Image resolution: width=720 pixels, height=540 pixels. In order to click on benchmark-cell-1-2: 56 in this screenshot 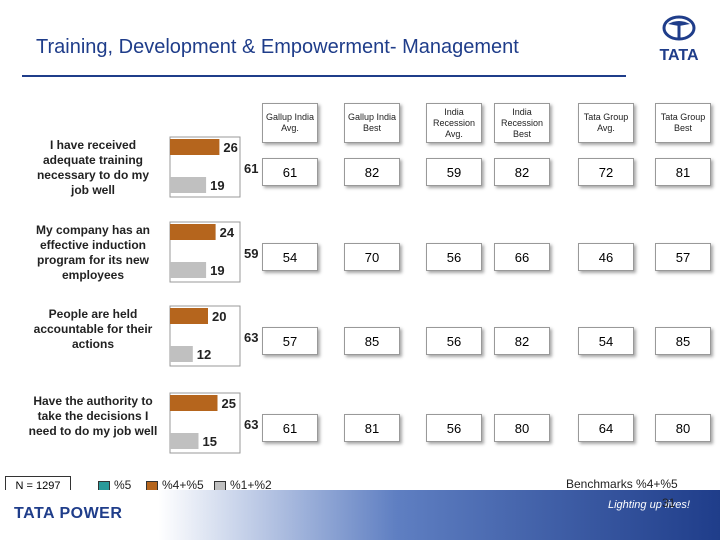, I will do `click(454, 257)`.